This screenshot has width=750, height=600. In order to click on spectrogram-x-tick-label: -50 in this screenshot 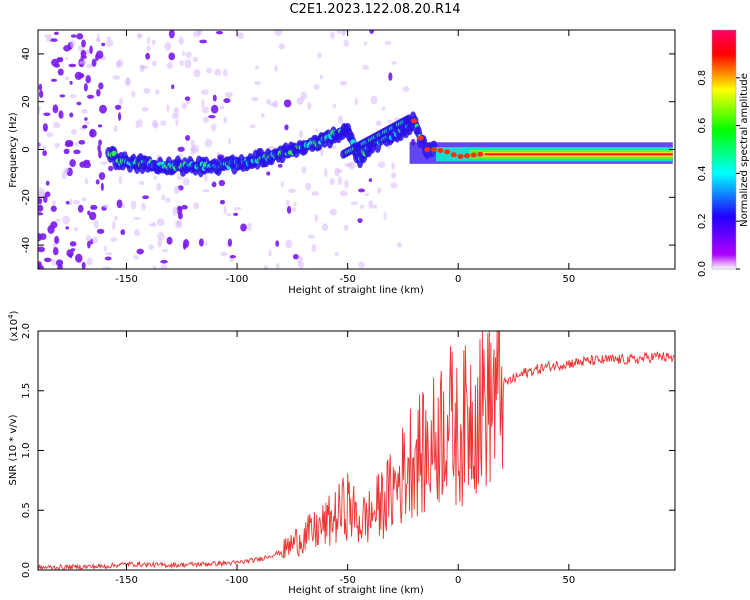, I will do `click(347, 279)`.